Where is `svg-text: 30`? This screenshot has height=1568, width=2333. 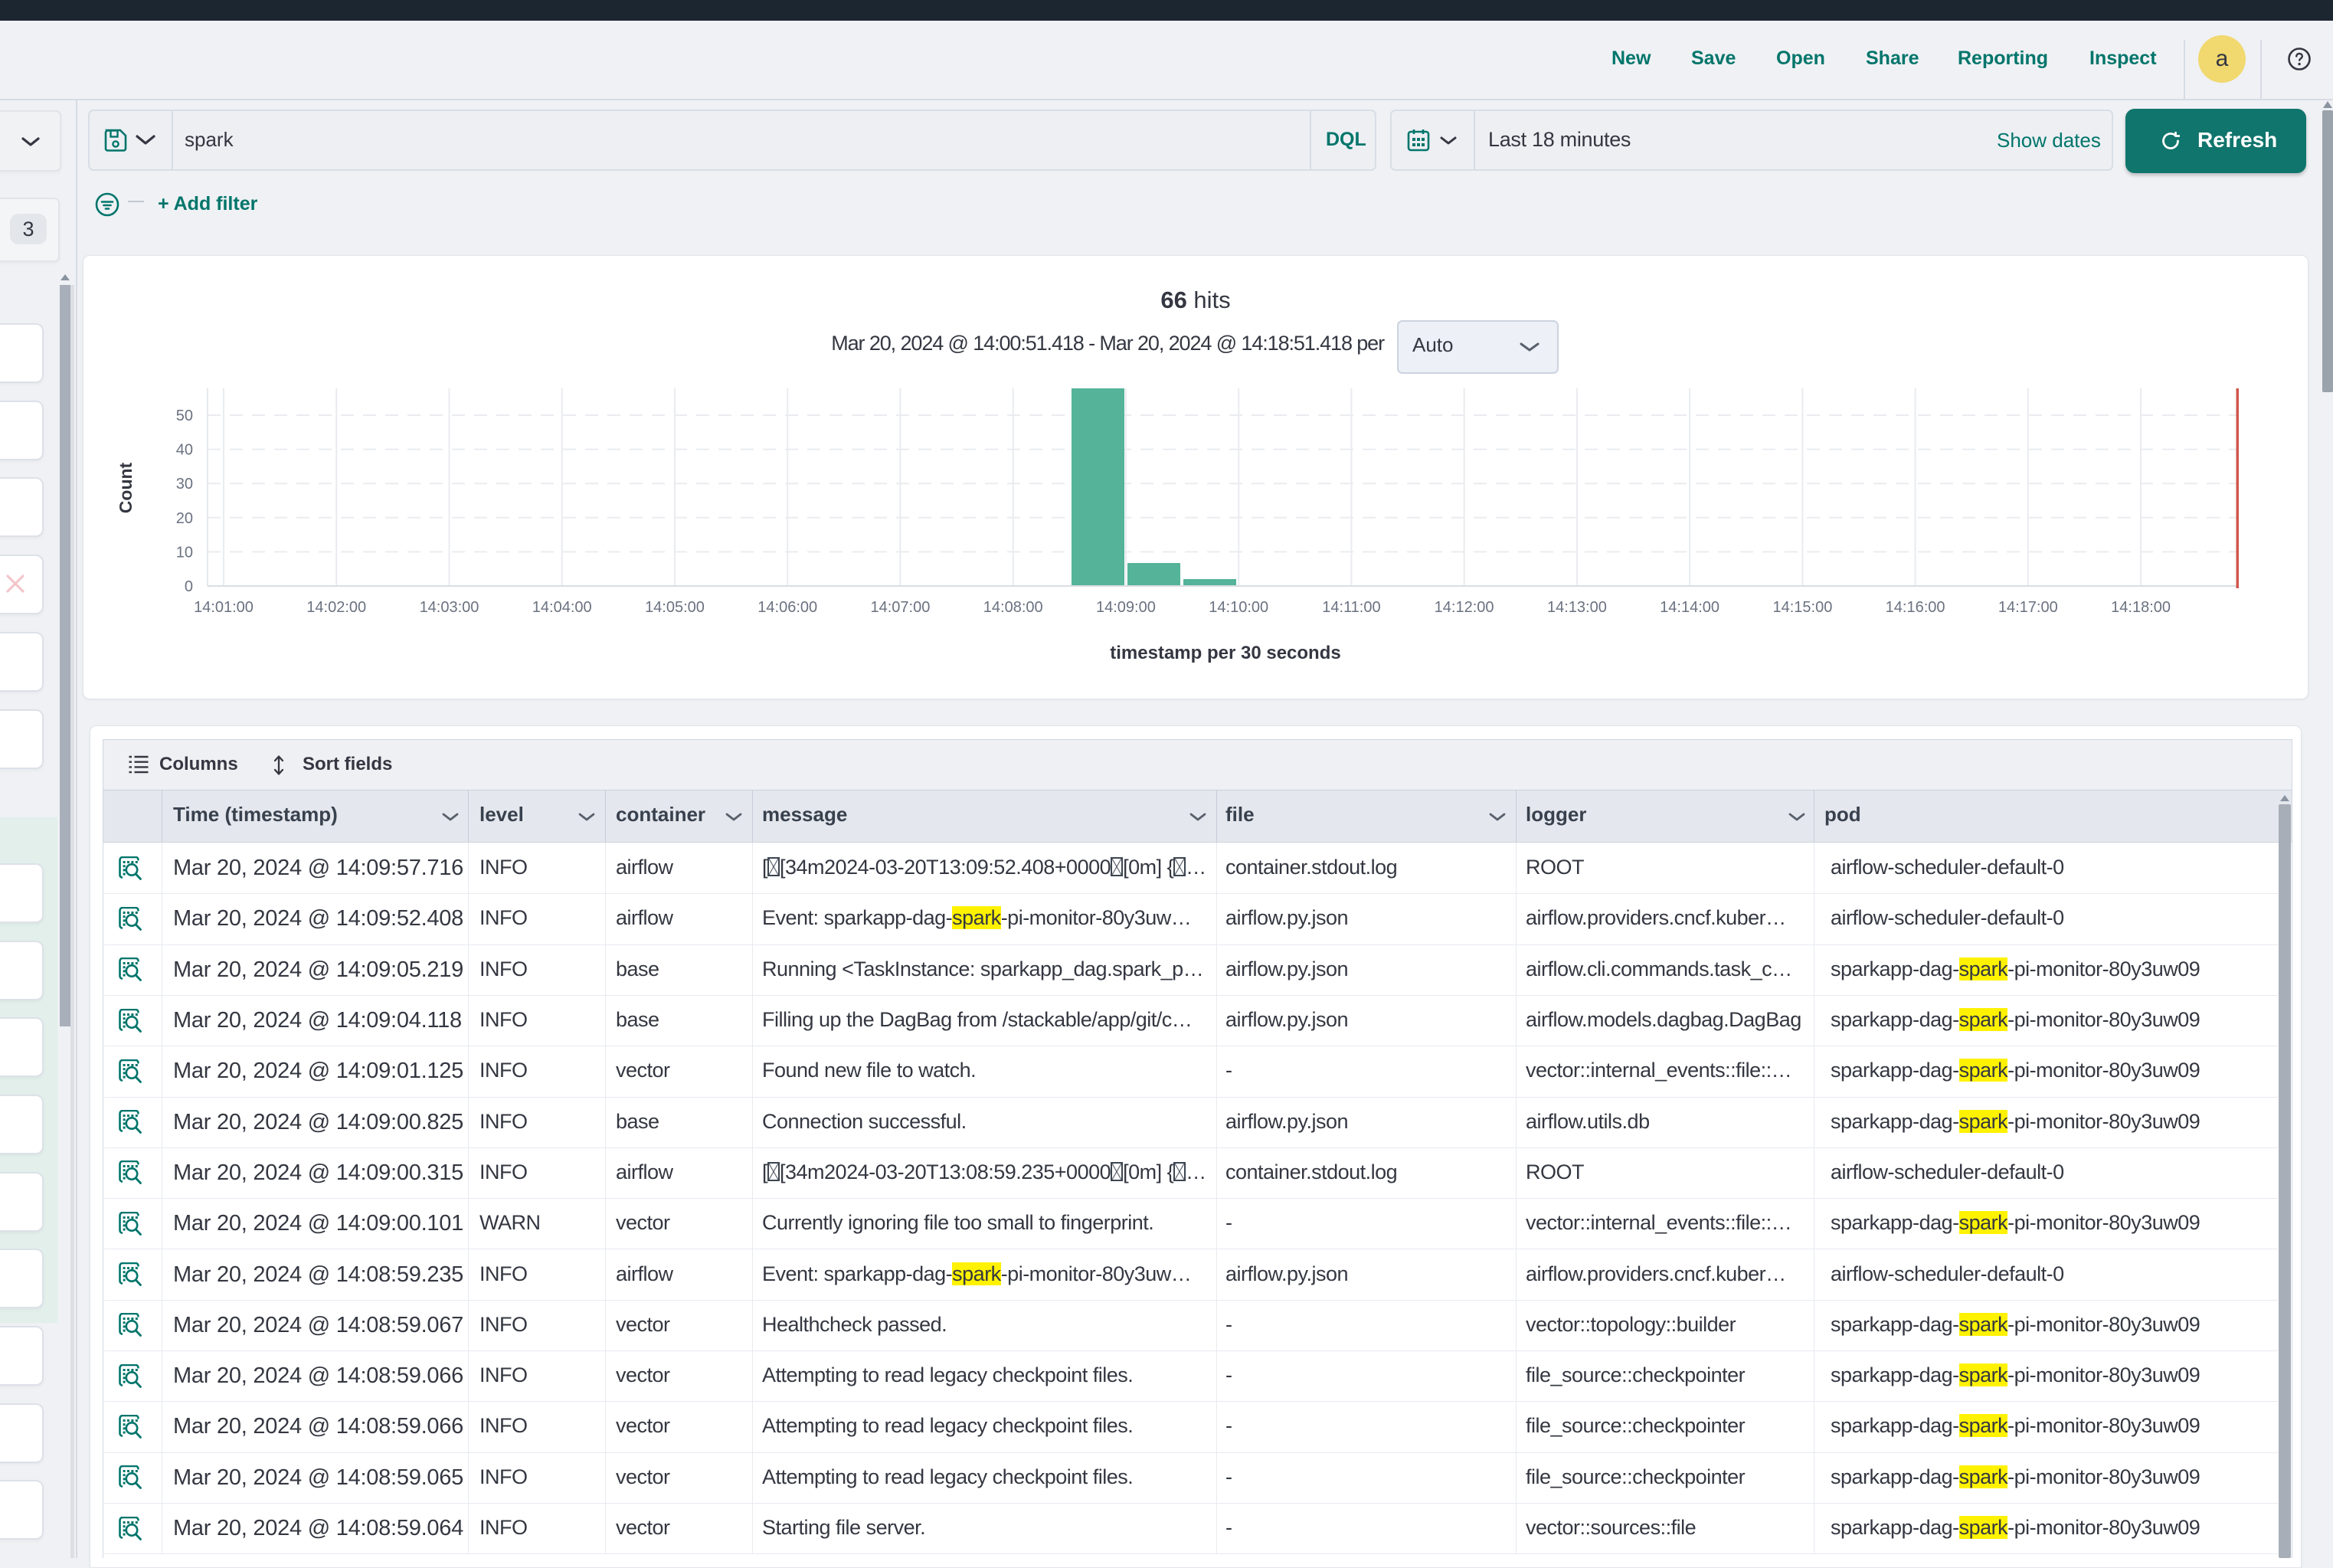 svg-text: 30 is located at coordinates (184, 484).